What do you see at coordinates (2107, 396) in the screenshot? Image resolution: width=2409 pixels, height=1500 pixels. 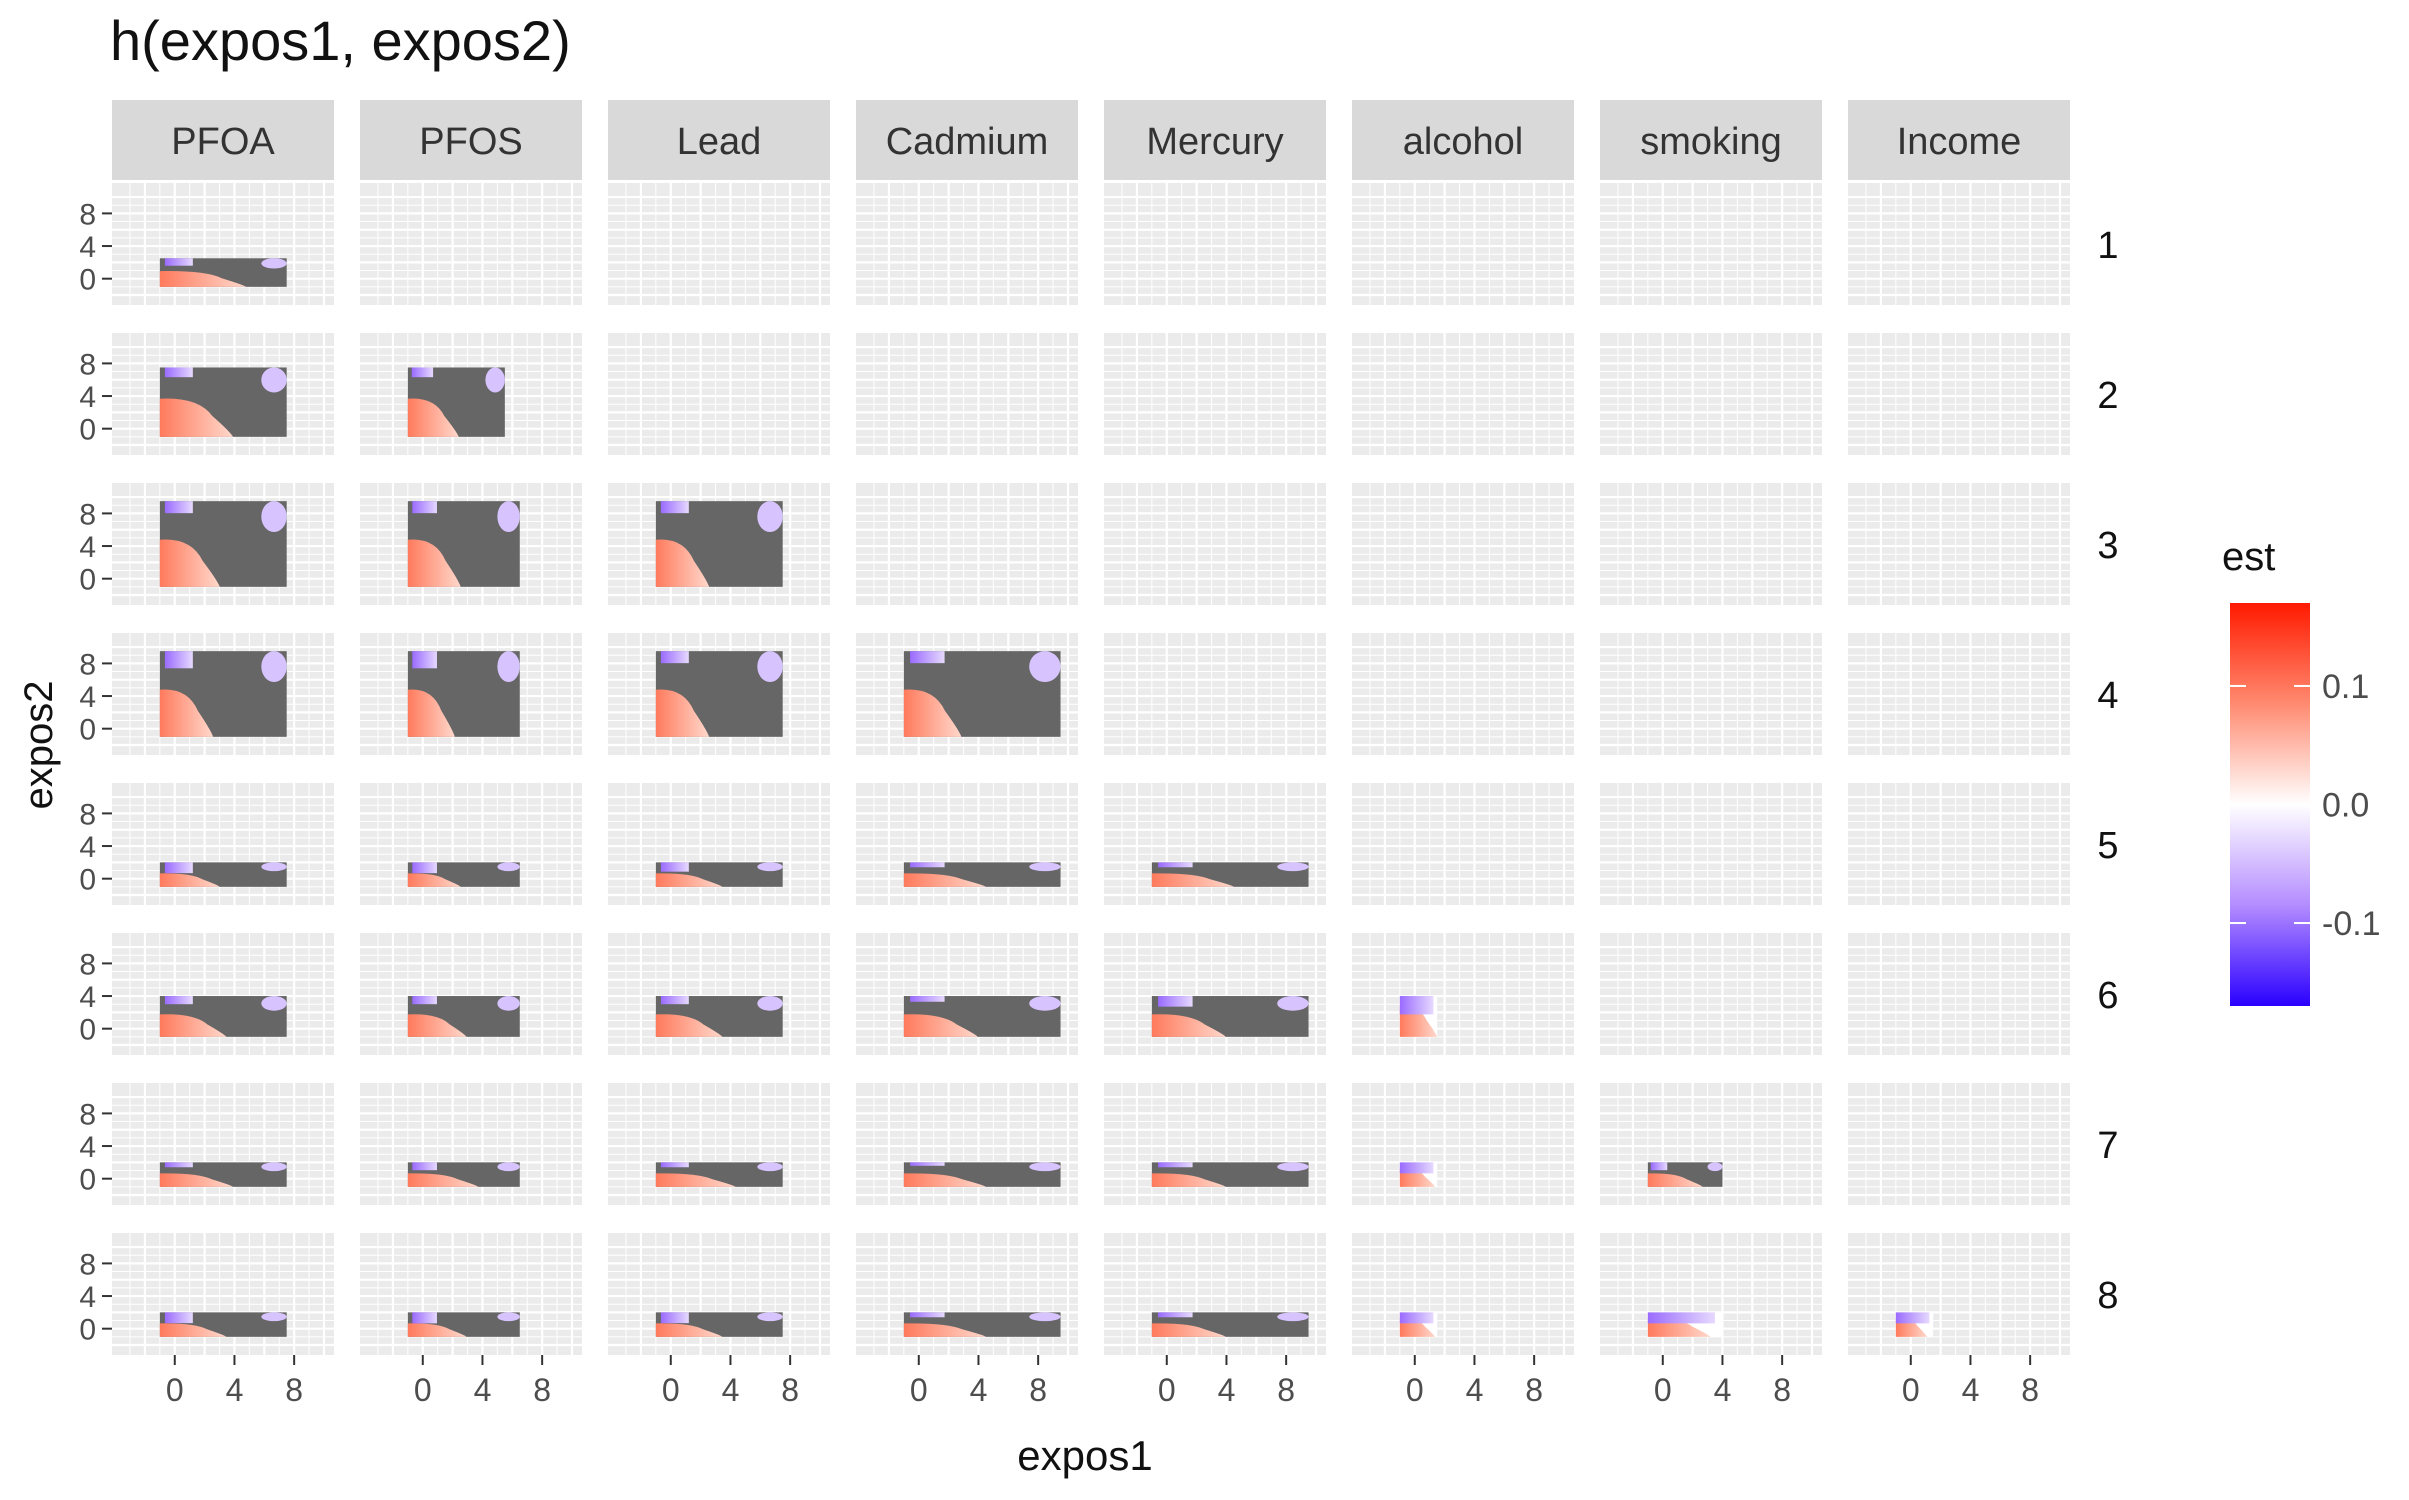 I see `facet-row-label: 2` at bounding box center [2107, 396].